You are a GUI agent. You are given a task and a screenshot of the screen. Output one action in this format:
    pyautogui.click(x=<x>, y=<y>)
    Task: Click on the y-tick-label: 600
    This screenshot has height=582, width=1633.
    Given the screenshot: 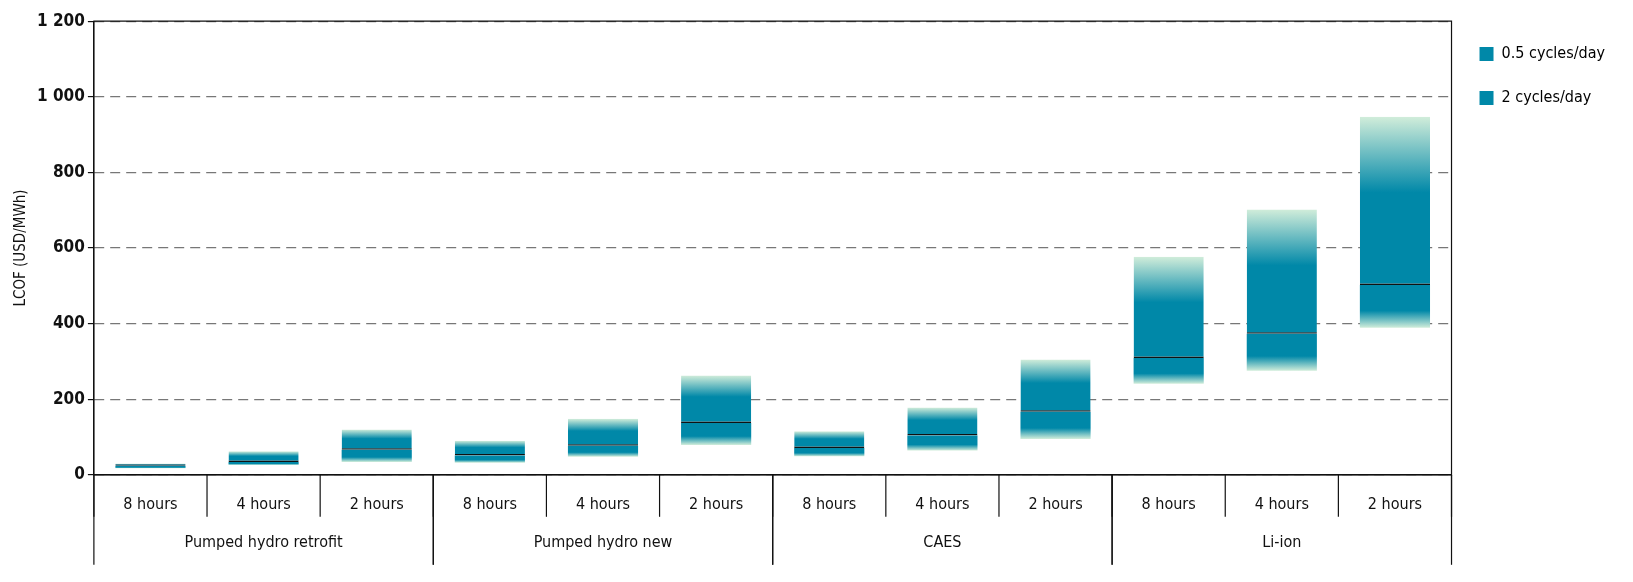 What is the action you would take?
    pyautogui.click(x=68, y=246)
    